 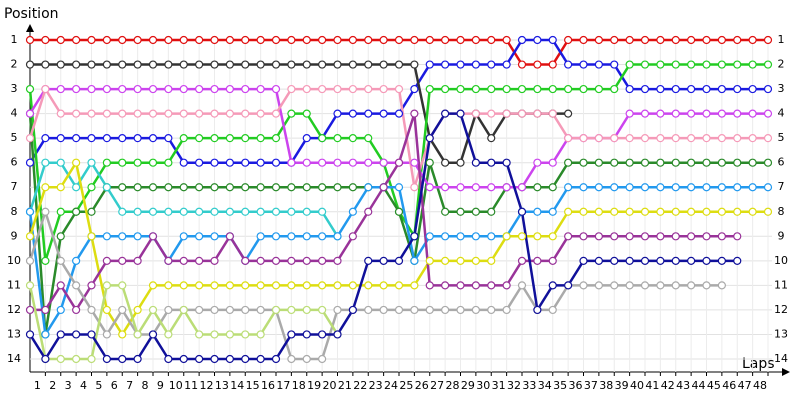 I want to click on x-tick-label: 42, so click(x=668, y=385).